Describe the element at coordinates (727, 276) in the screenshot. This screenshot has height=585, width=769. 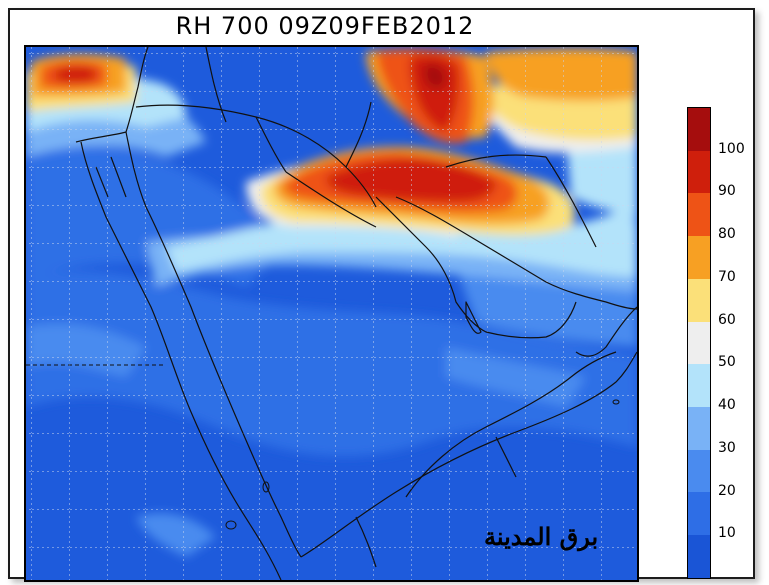
I see `colorbar-tick-label: 70` at that location.